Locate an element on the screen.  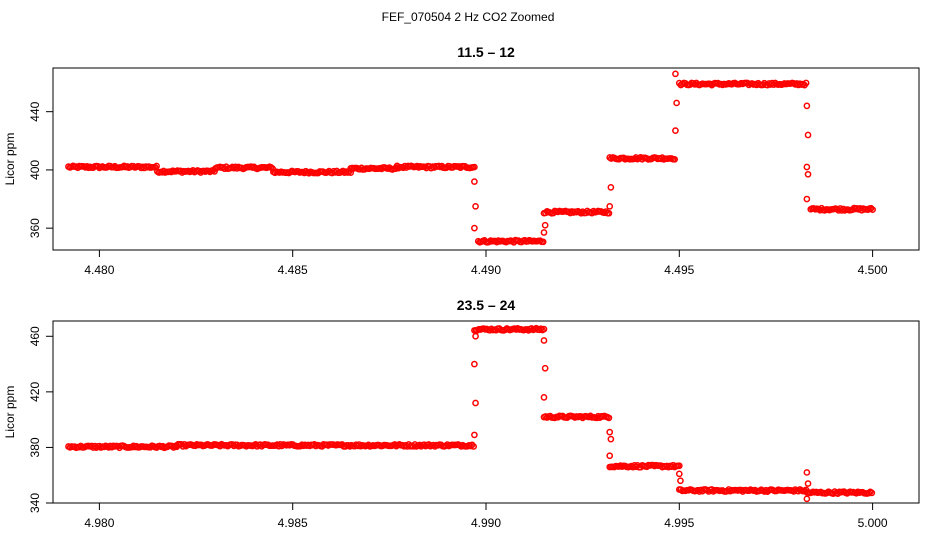
x-tick-label: 5.000 is located at coordinates (873, 523).